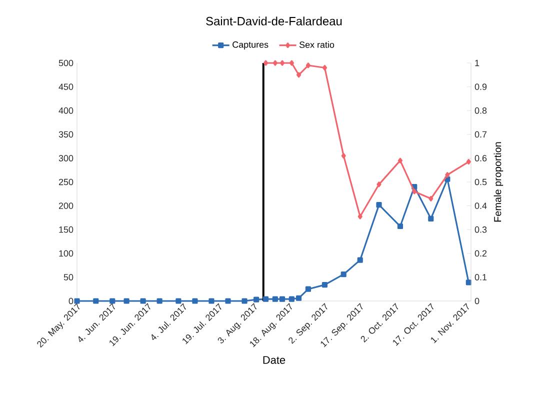  I want to click on y-tick-label: 100, so click(66, 253).